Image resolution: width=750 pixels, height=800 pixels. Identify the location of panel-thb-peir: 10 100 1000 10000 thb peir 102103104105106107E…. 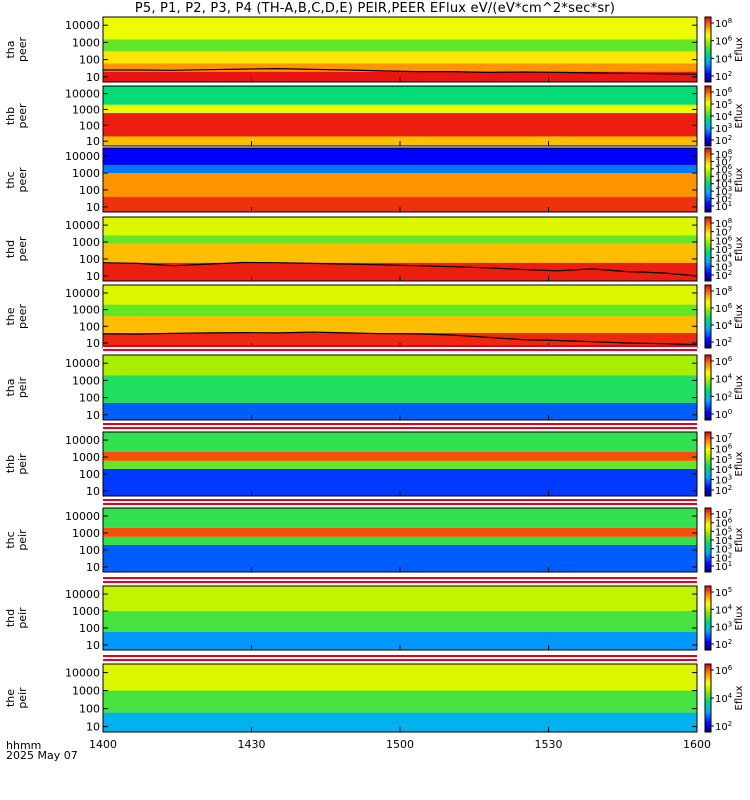
(374, 464).